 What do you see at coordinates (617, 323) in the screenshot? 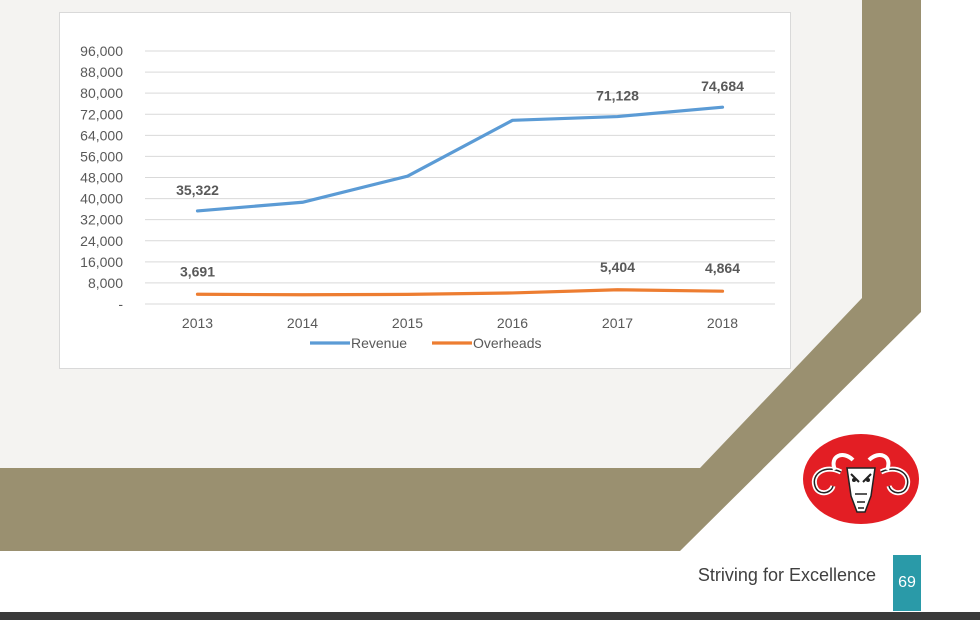
I see `x-tick-label: 2017` at bounding box center [617, 323].